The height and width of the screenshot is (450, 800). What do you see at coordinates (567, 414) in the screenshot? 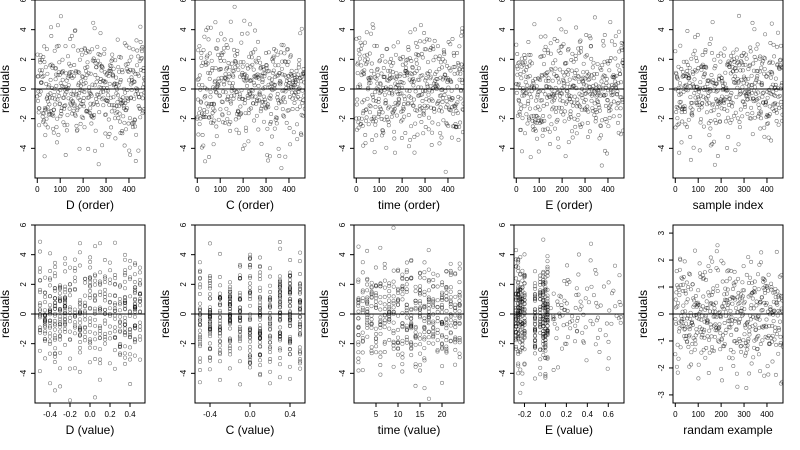
I see `x-tick-label: 0.2` at bounding box center [567, 414].